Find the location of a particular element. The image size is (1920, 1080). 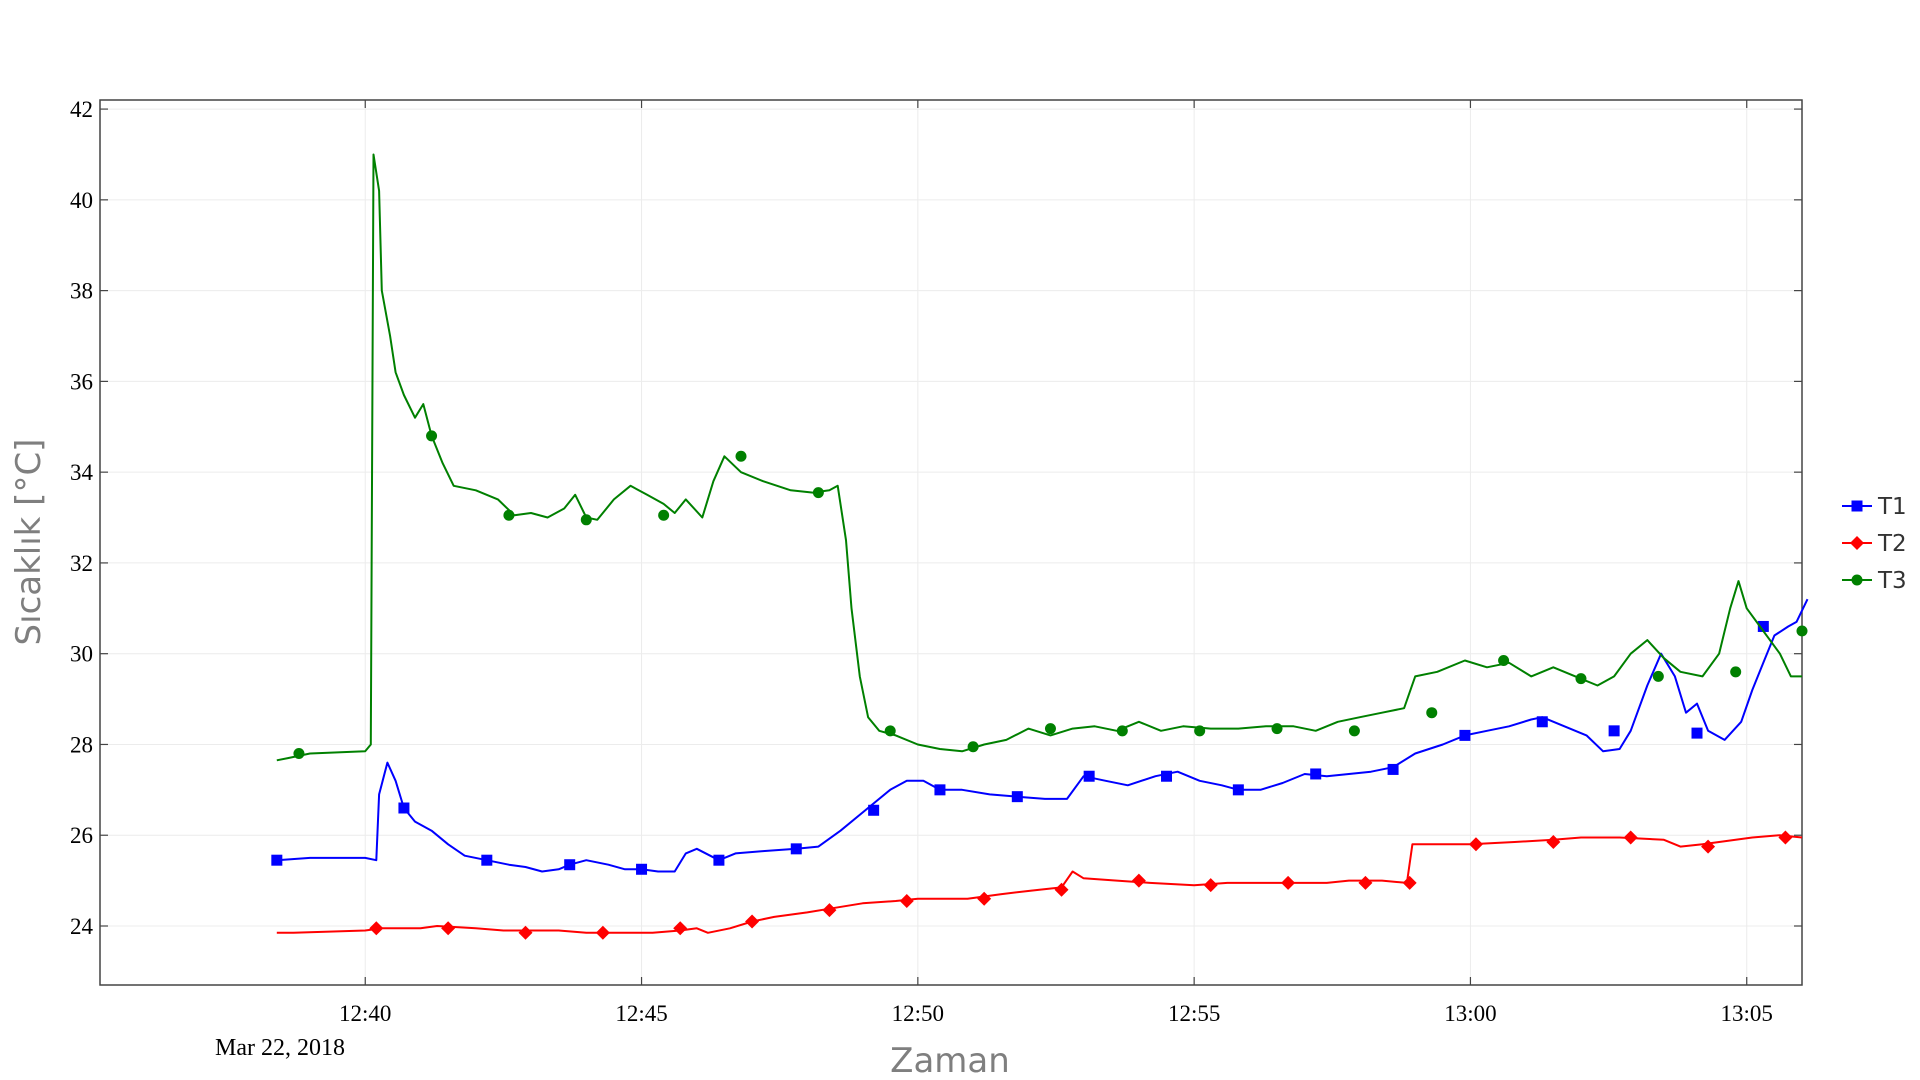

y-tick-label: 28 is located at coordinates (81, 744).